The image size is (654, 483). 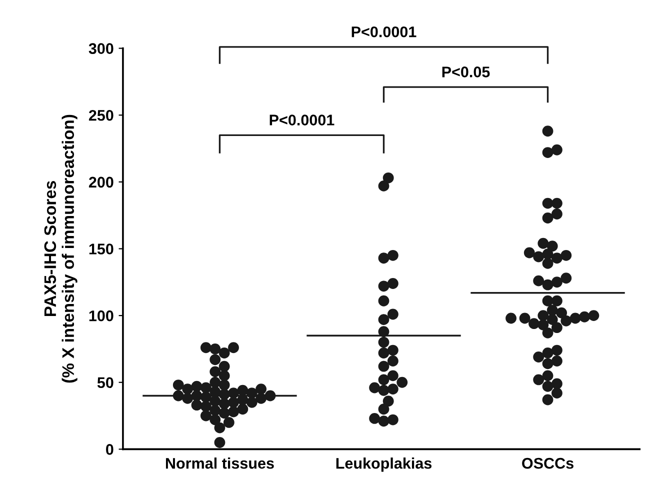 What do you see at coordinates (548, 463) in the screenshot?
I see `x-tick-label: OSCCs` at bounding box center [548, 463].